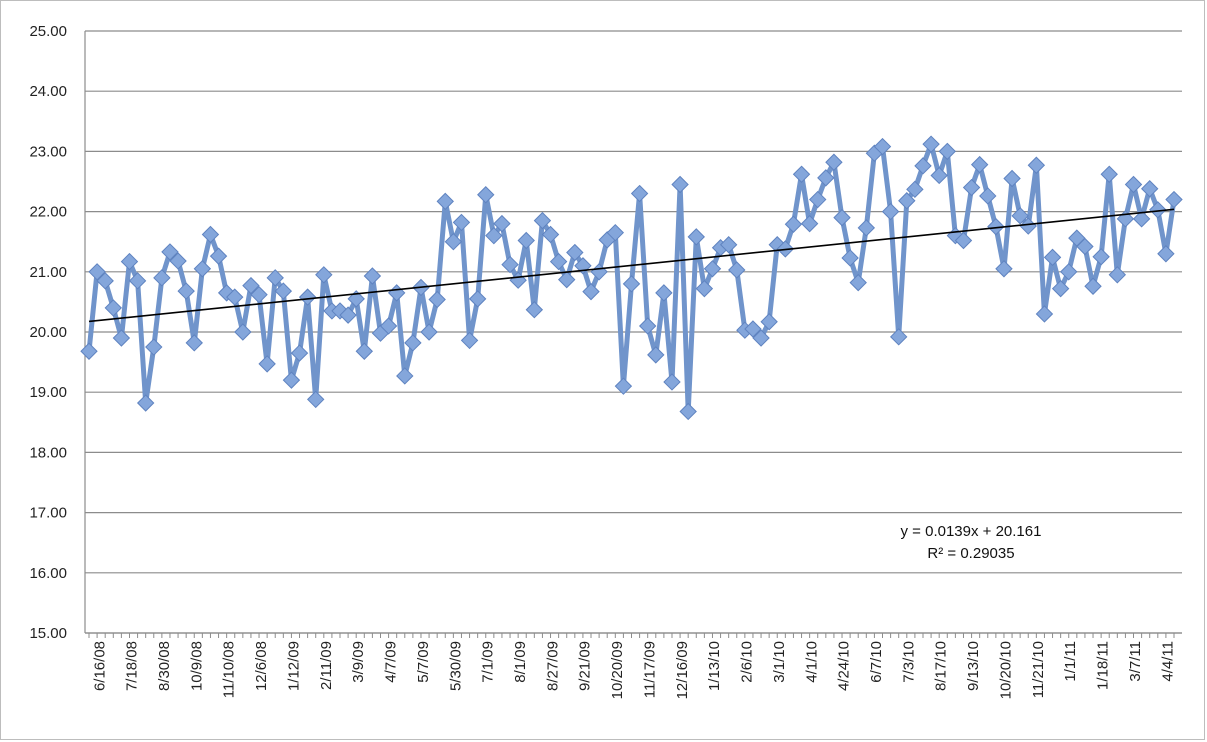 Image resolution: width=1207 pixels, height=742 pixels. What do you see at coordinates (973, 666) in the screenshot?
I see `x-tick-label: 9/13/10` at bounding box center [973, 666].